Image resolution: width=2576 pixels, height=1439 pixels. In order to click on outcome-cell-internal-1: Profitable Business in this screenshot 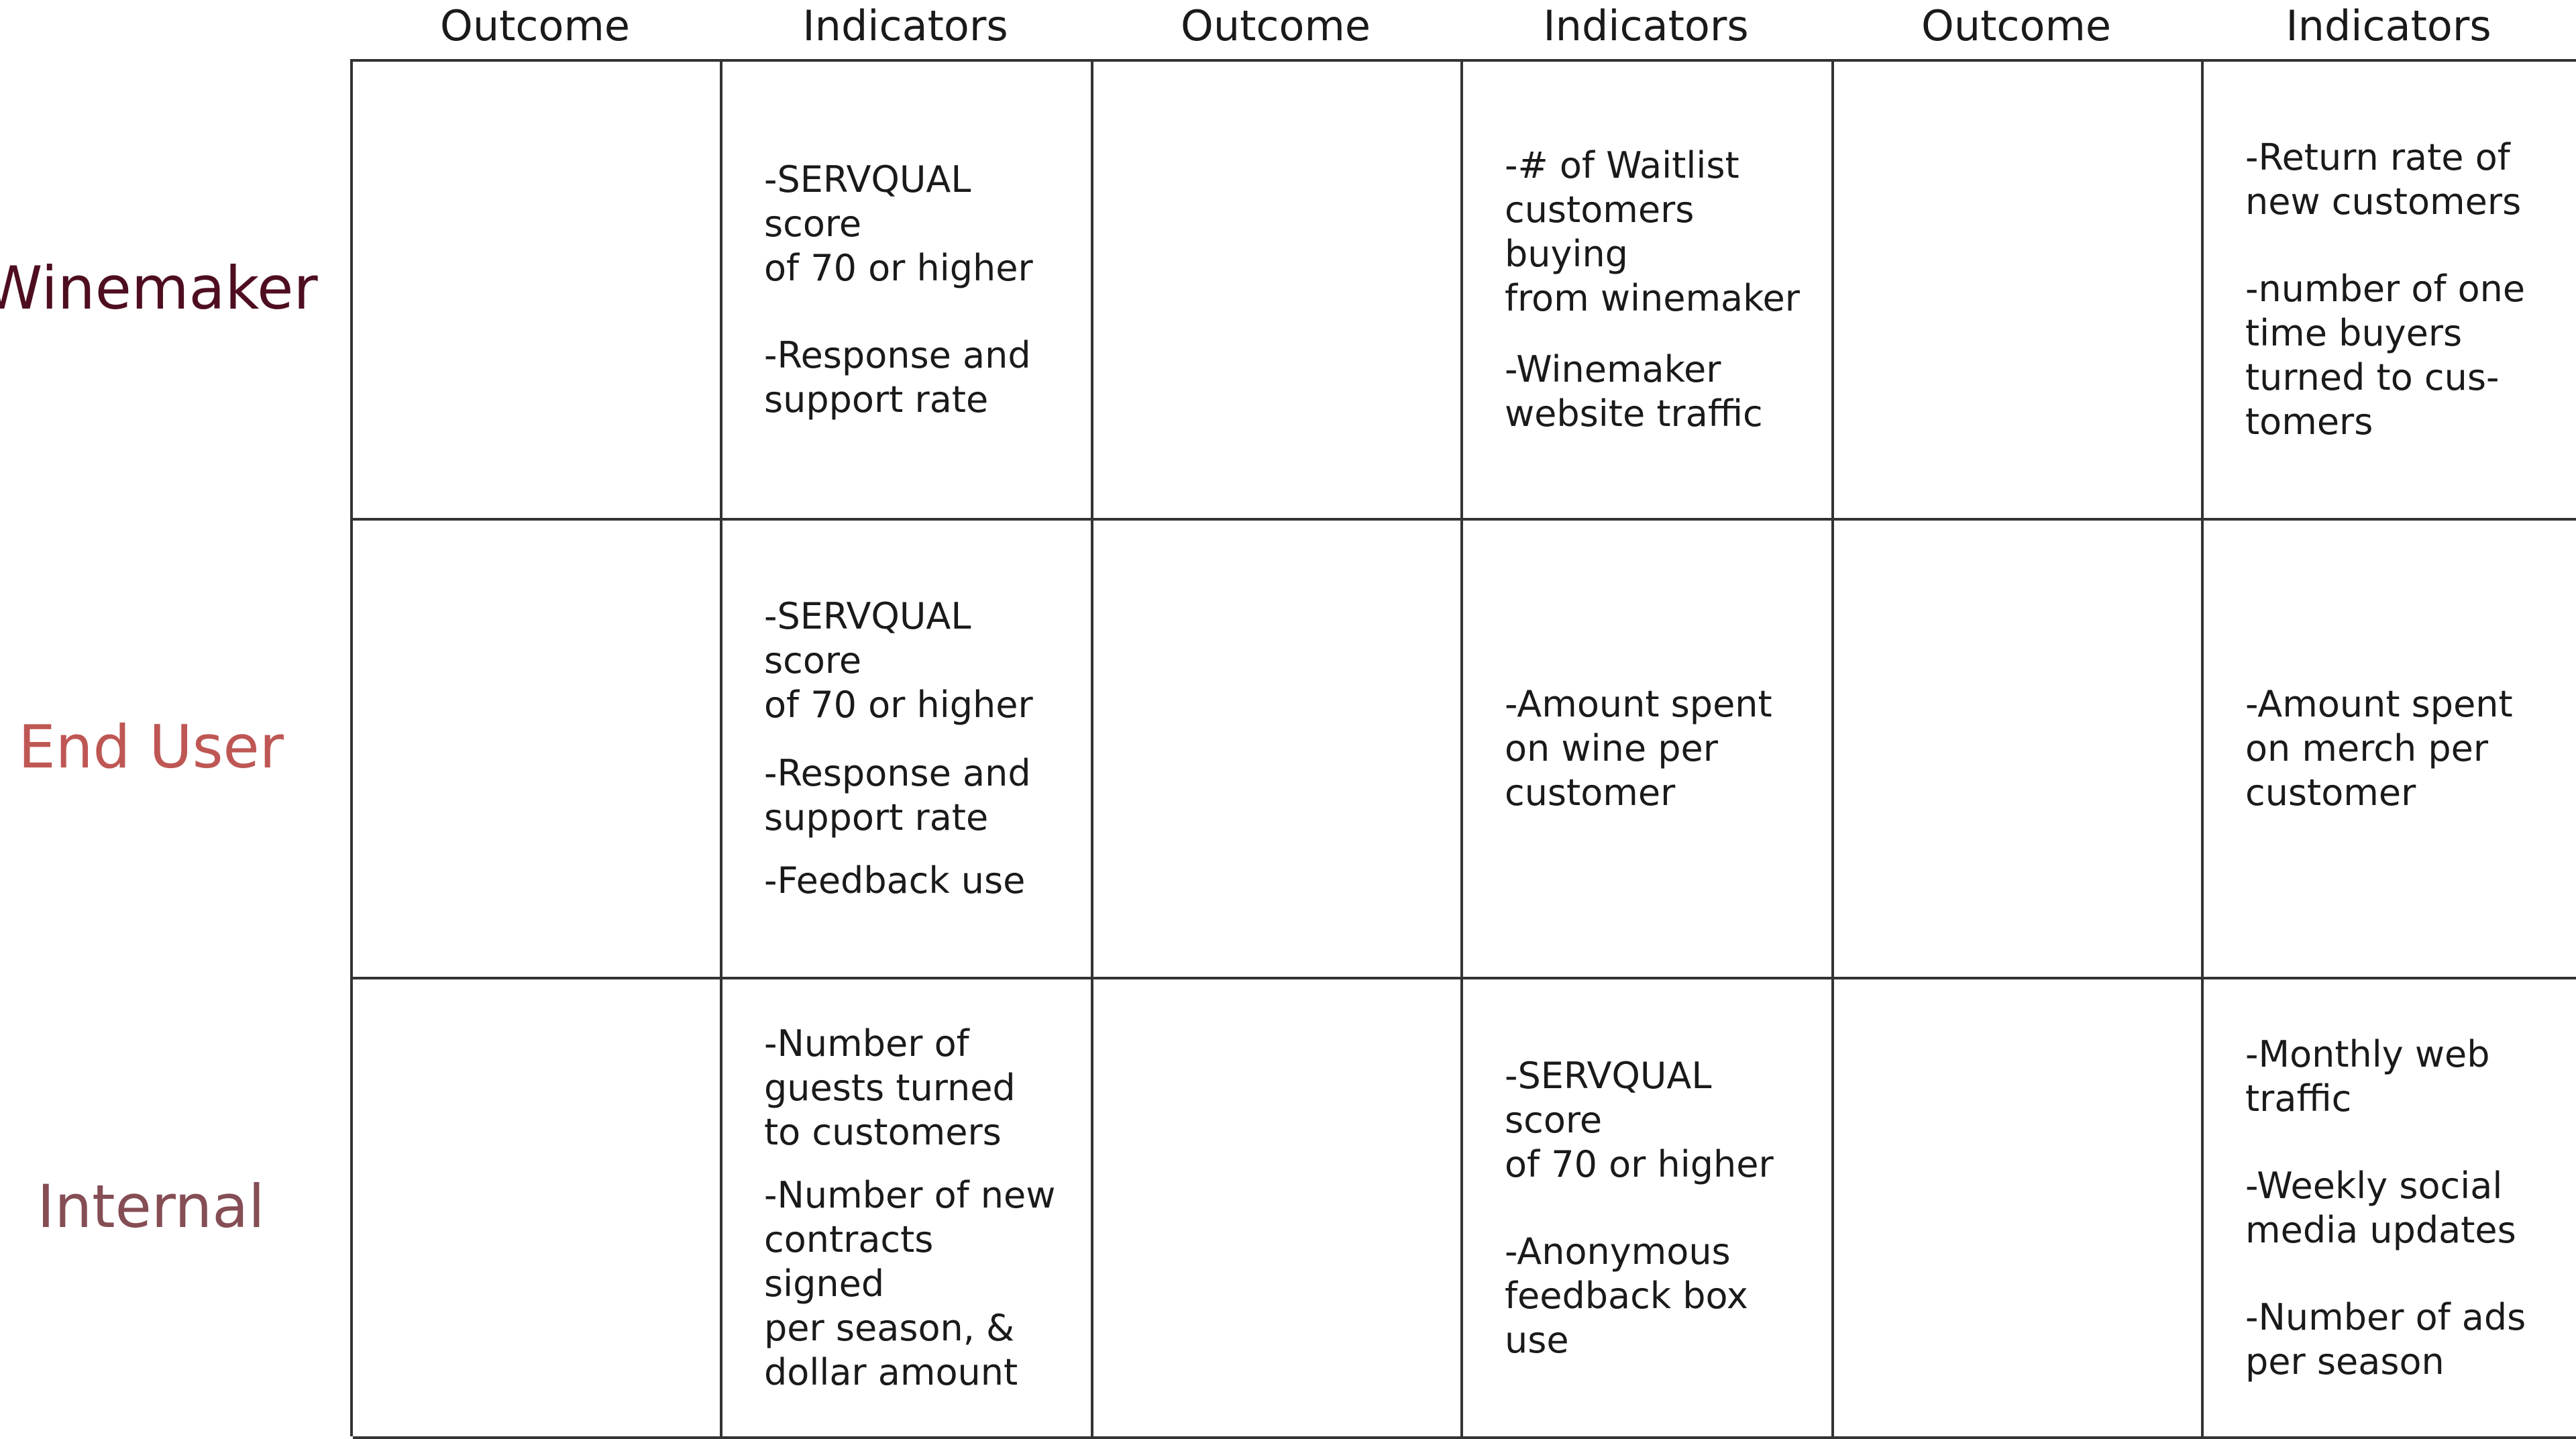, I will do `click(537, 1209)`.